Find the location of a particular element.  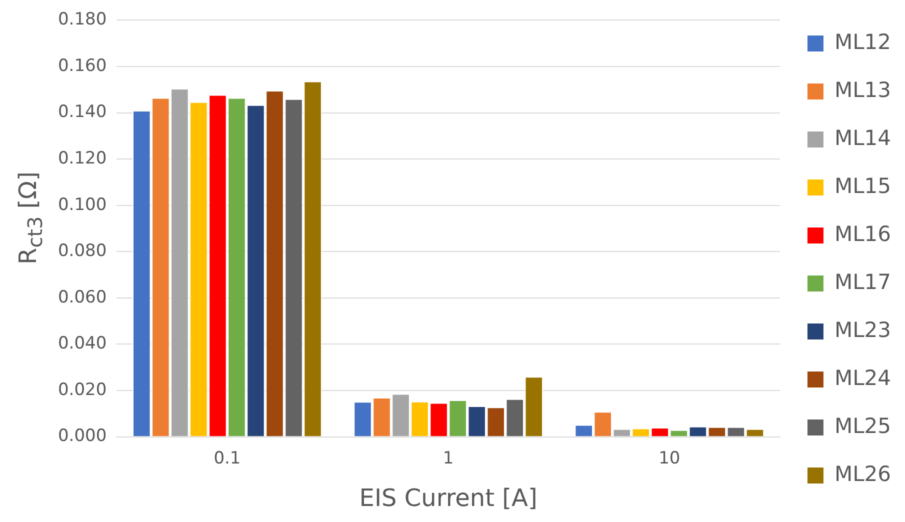

legend-label: ML16 is located at coordinates (863, 234).